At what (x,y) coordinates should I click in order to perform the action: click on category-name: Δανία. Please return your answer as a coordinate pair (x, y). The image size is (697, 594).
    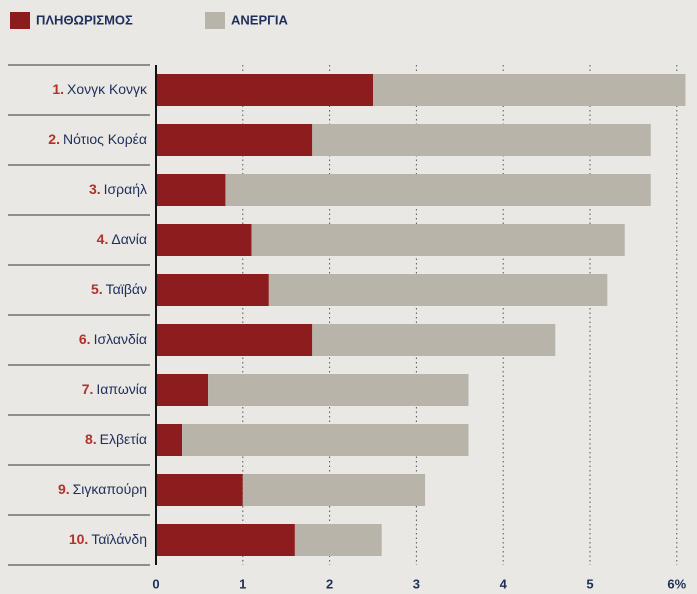
    Looking at the image, I should click on (129, 239).